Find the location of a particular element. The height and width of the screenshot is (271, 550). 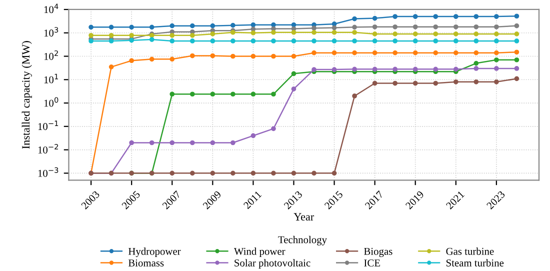

x-axis-title: Year is located at coordinates (304, 217).